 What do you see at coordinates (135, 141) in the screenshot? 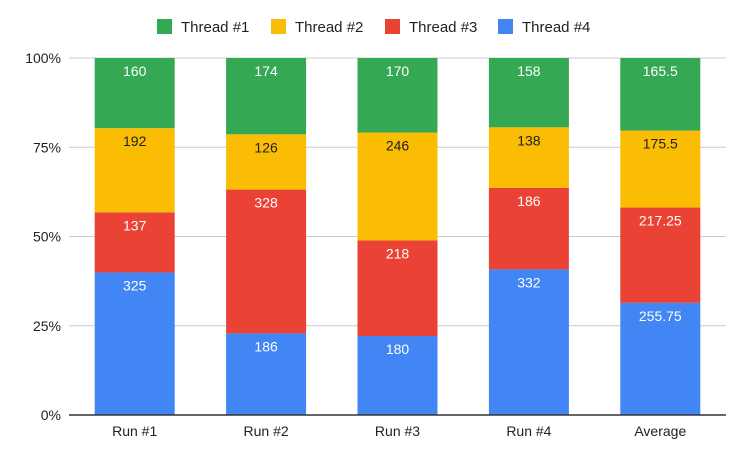
I see `data-label: 192` at bounding box center [135, 141].